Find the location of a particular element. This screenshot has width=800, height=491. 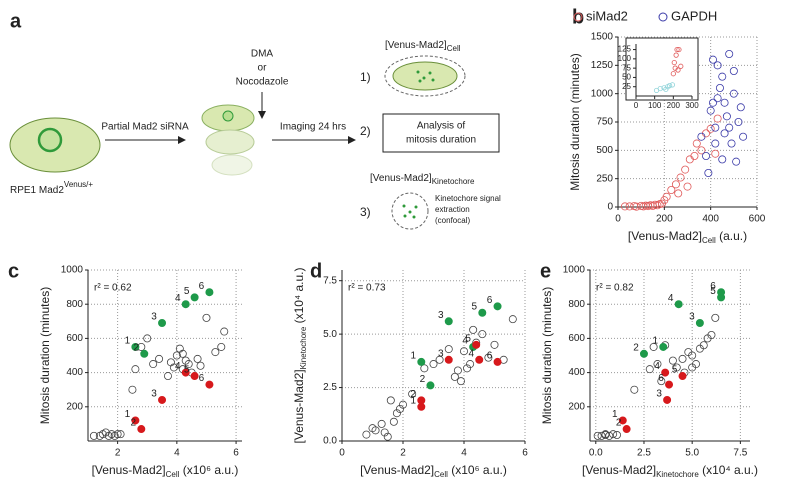

panel-label: a is located at coordinates (16, 21).